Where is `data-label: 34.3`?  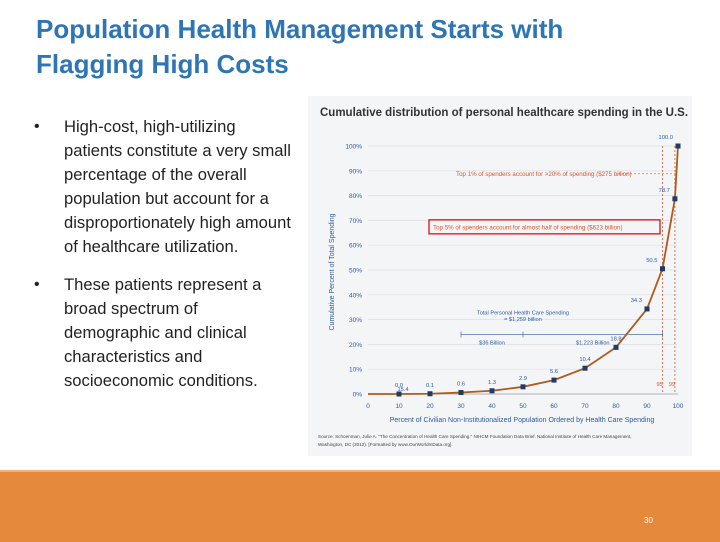 data-label: 34.3 is located at coordinates (636, 301).